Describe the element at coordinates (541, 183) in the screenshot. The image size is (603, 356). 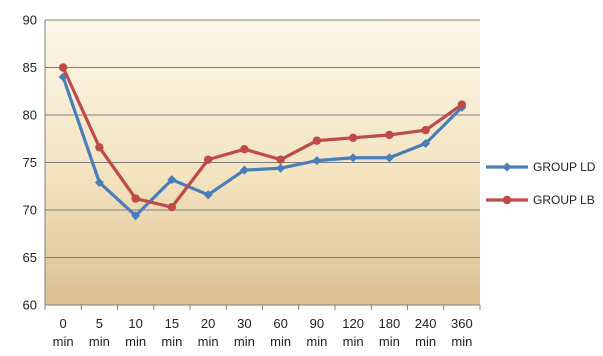
I see `legend: GROUP LD GROUP LB` at that location.